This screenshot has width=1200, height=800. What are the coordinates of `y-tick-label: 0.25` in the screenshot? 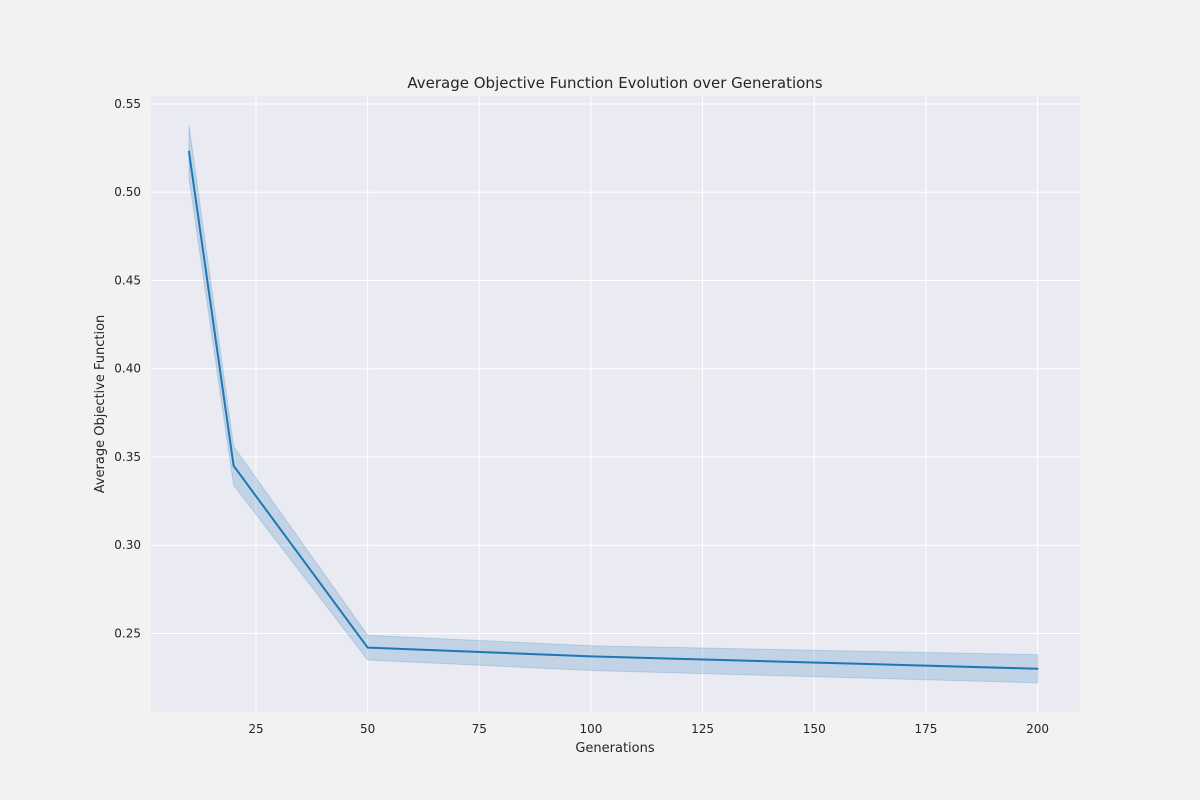 It's located at (127, 633).